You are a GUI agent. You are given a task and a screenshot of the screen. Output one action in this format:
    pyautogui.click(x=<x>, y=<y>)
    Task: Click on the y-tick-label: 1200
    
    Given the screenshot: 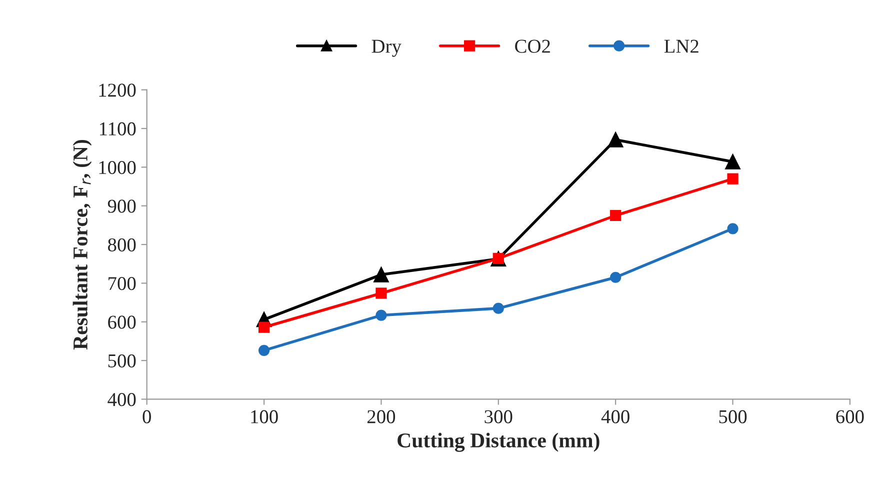 What is the action you would take?
    pyautogui.click(x=117, y=90)
    